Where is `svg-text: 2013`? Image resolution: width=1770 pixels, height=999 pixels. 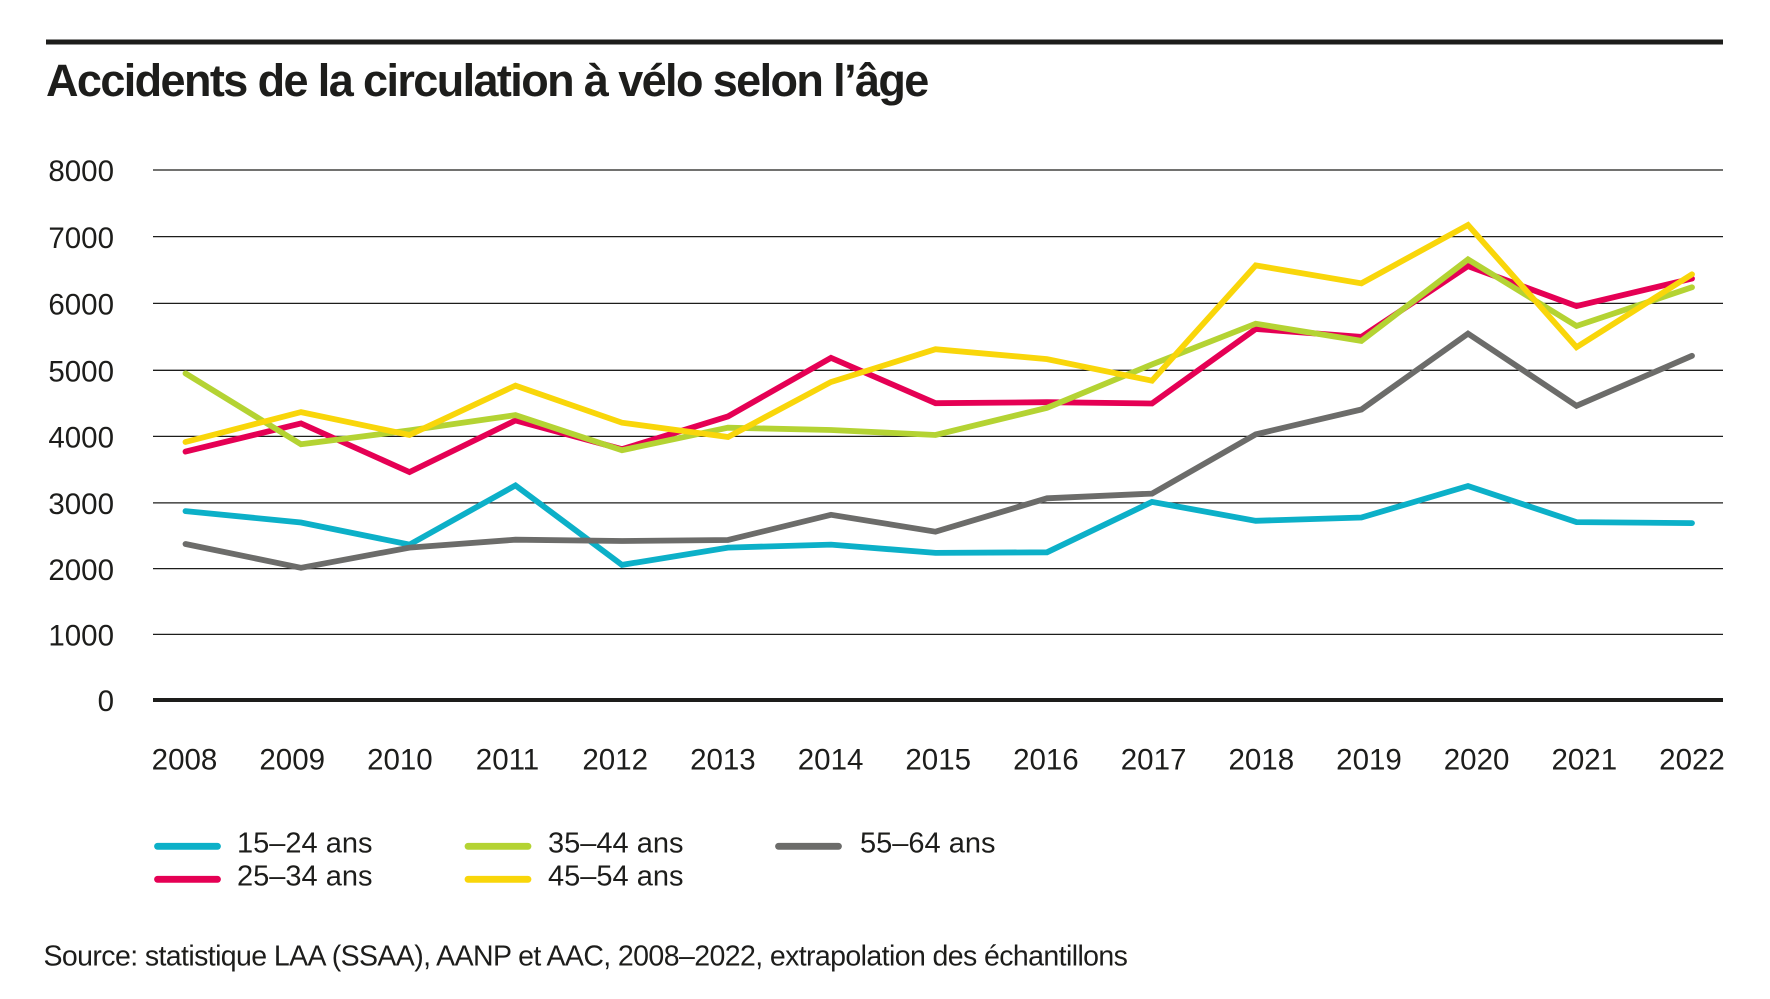
svg-text: 2013 is located at coordinates (723, 759).